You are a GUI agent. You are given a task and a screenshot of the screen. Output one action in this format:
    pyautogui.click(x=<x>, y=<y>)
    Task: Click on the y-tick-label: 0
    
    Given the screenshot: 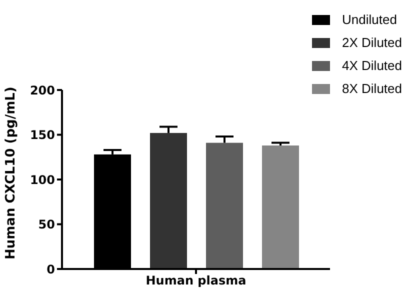 What is the action you would take?
    pyautogui.click(x=50, y=269)
    